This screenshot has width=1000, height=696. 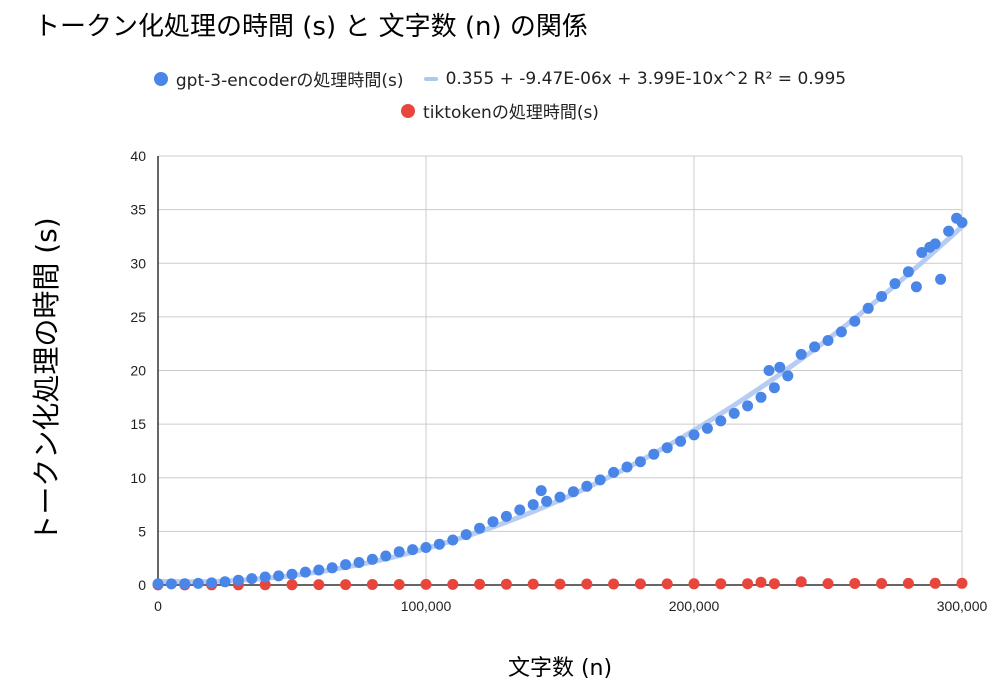 I want to click on y-axis-title: トークン化処理の時間 (s), so click(x=46, y=380).